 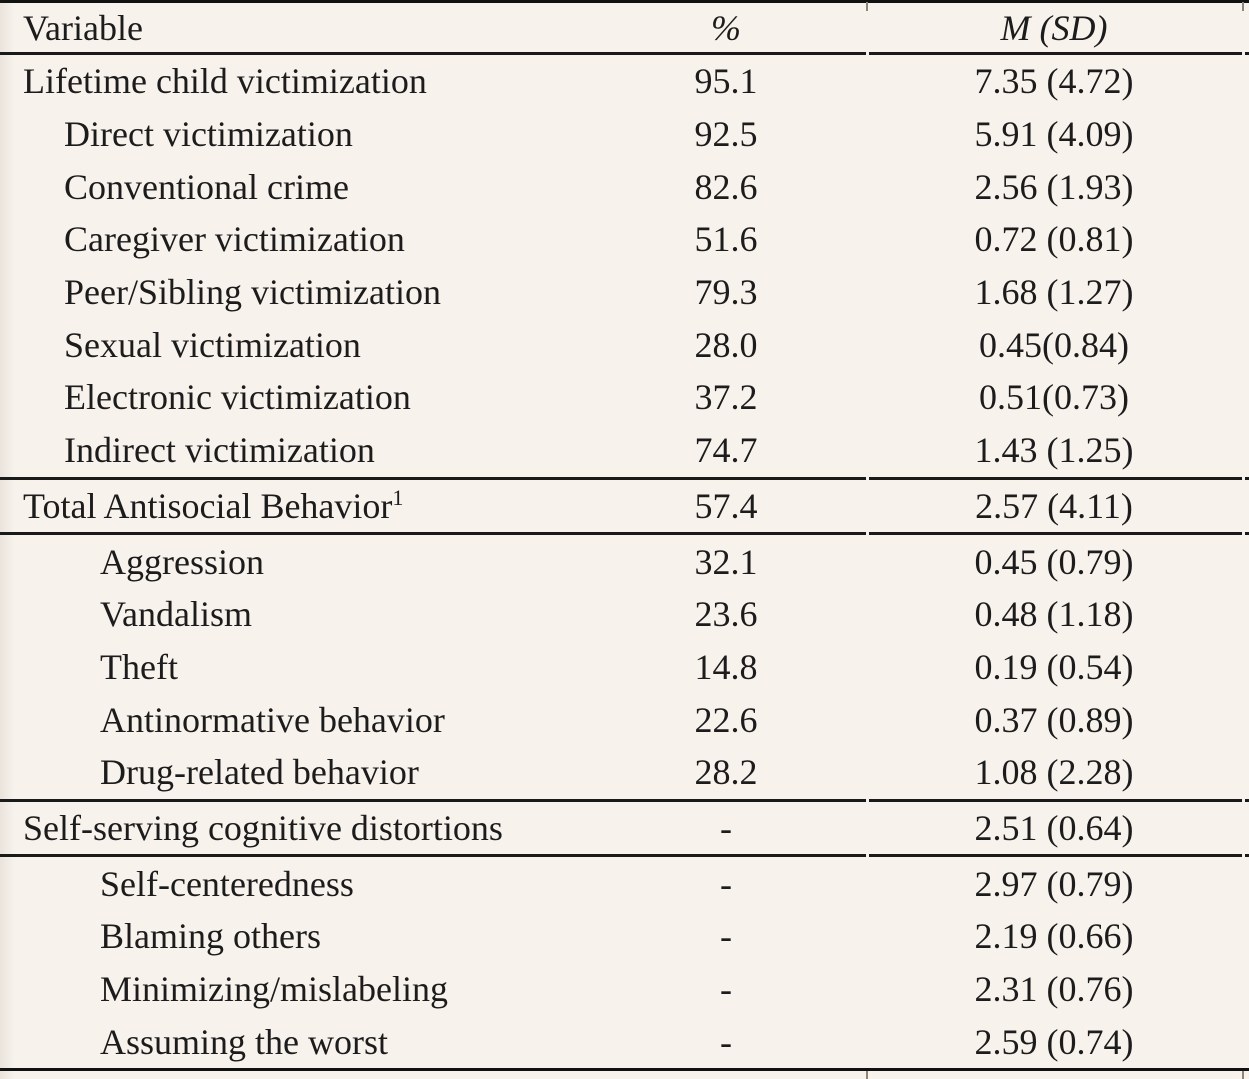 What do you see at coordinates (624, 667) in the screenshot?
I see `table-row: Theft 14.8 0.19 (0.54)` at bounding box center [624, 667].